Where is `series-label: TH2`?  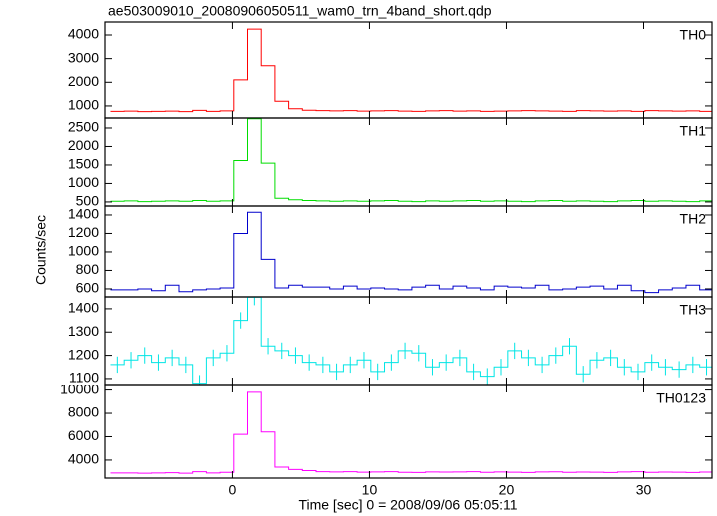
series-label: TH2 is located at coordinates (693, 219).